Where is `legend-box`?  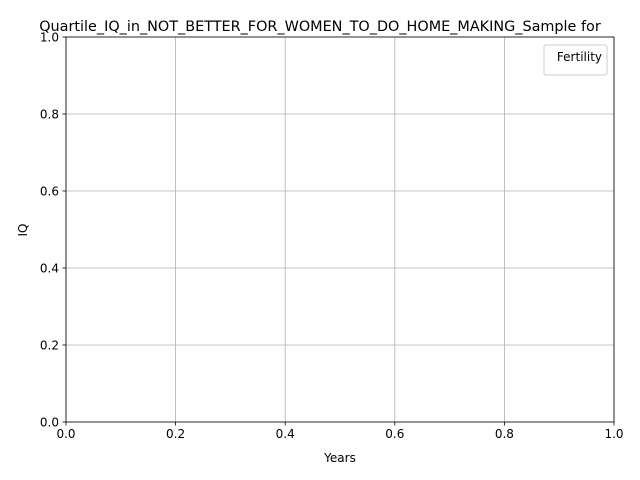 legend-box is located at coordinates (575, 60).